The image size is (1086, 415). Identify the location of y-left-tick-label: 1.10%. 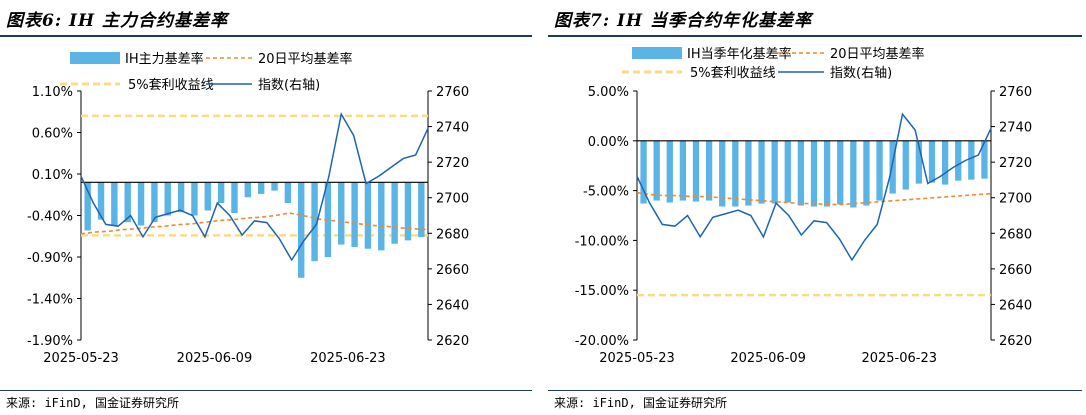
(52, 92).